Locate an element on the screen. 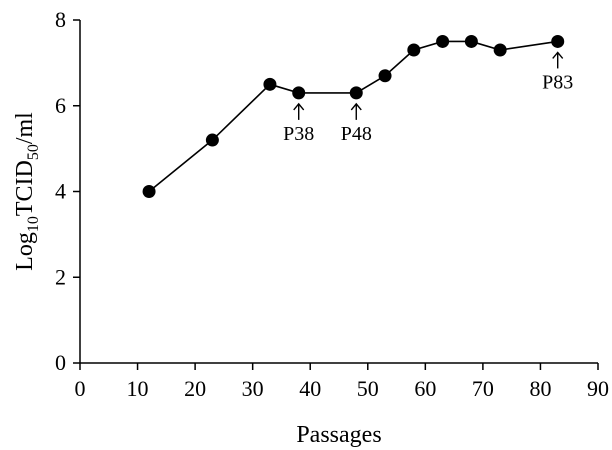 This screenshot has width=612, height=450. annotation-p48: P48 is located at coordinates (356, 123).